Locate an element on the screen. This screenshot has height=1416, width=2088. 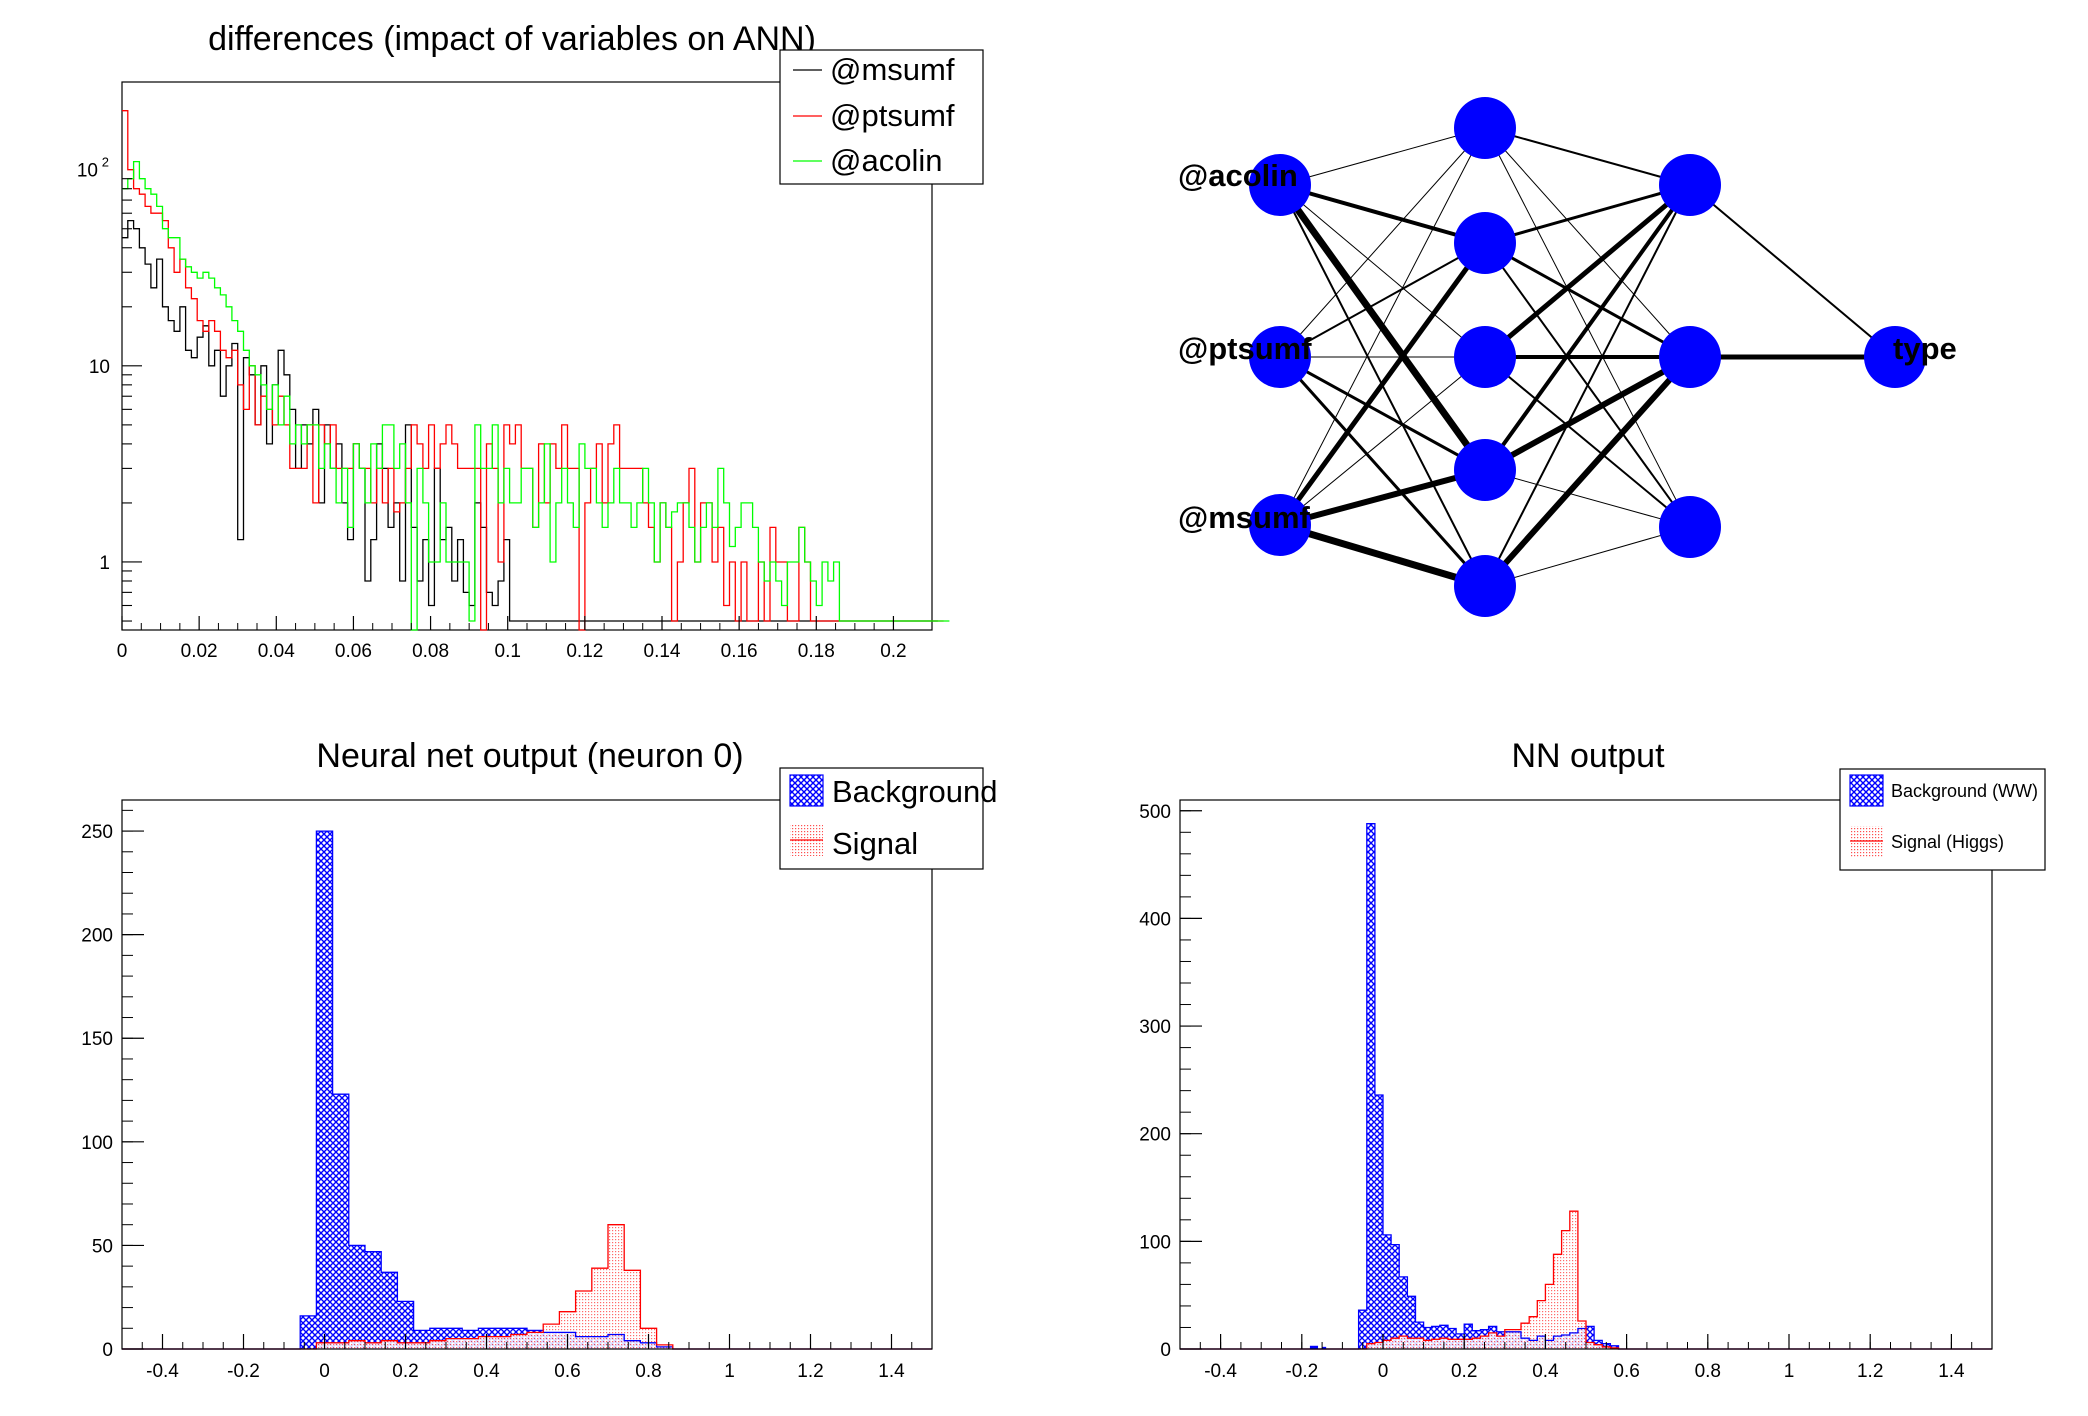
legend-label-acolin: @acolin is located at coordinates (886, 160).